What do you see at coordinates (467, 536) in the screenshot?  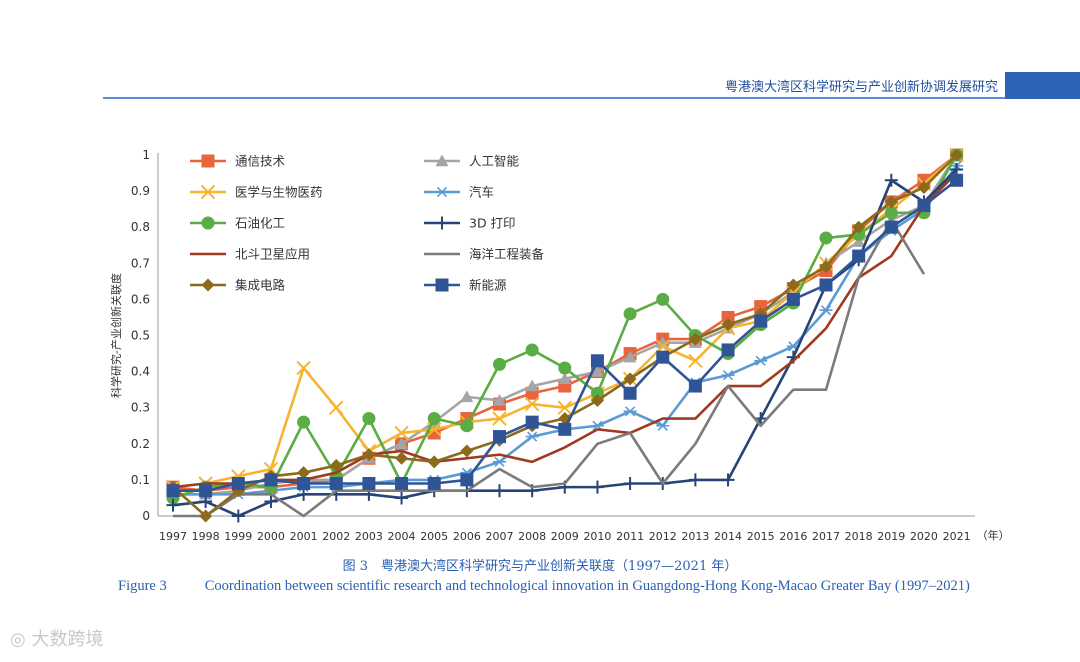 I see `x-tick-label: 2006` at bounding box center [467, 536].